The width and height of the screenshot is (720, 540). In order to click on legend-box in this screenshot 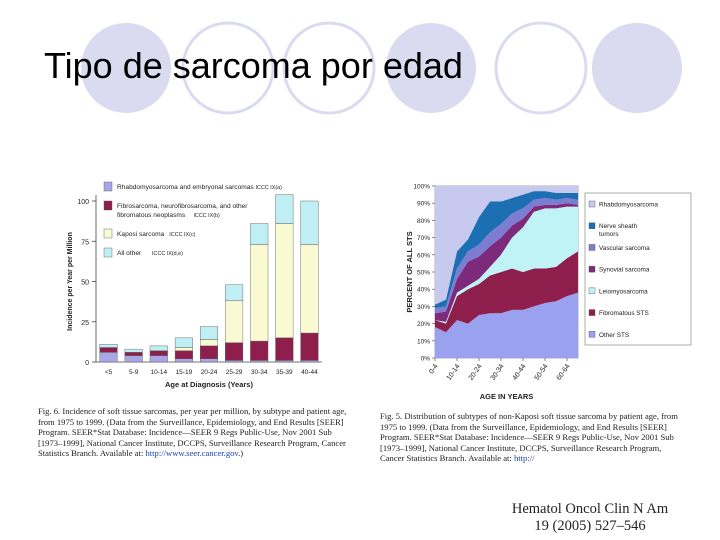, I will do `click(638, 269)`.